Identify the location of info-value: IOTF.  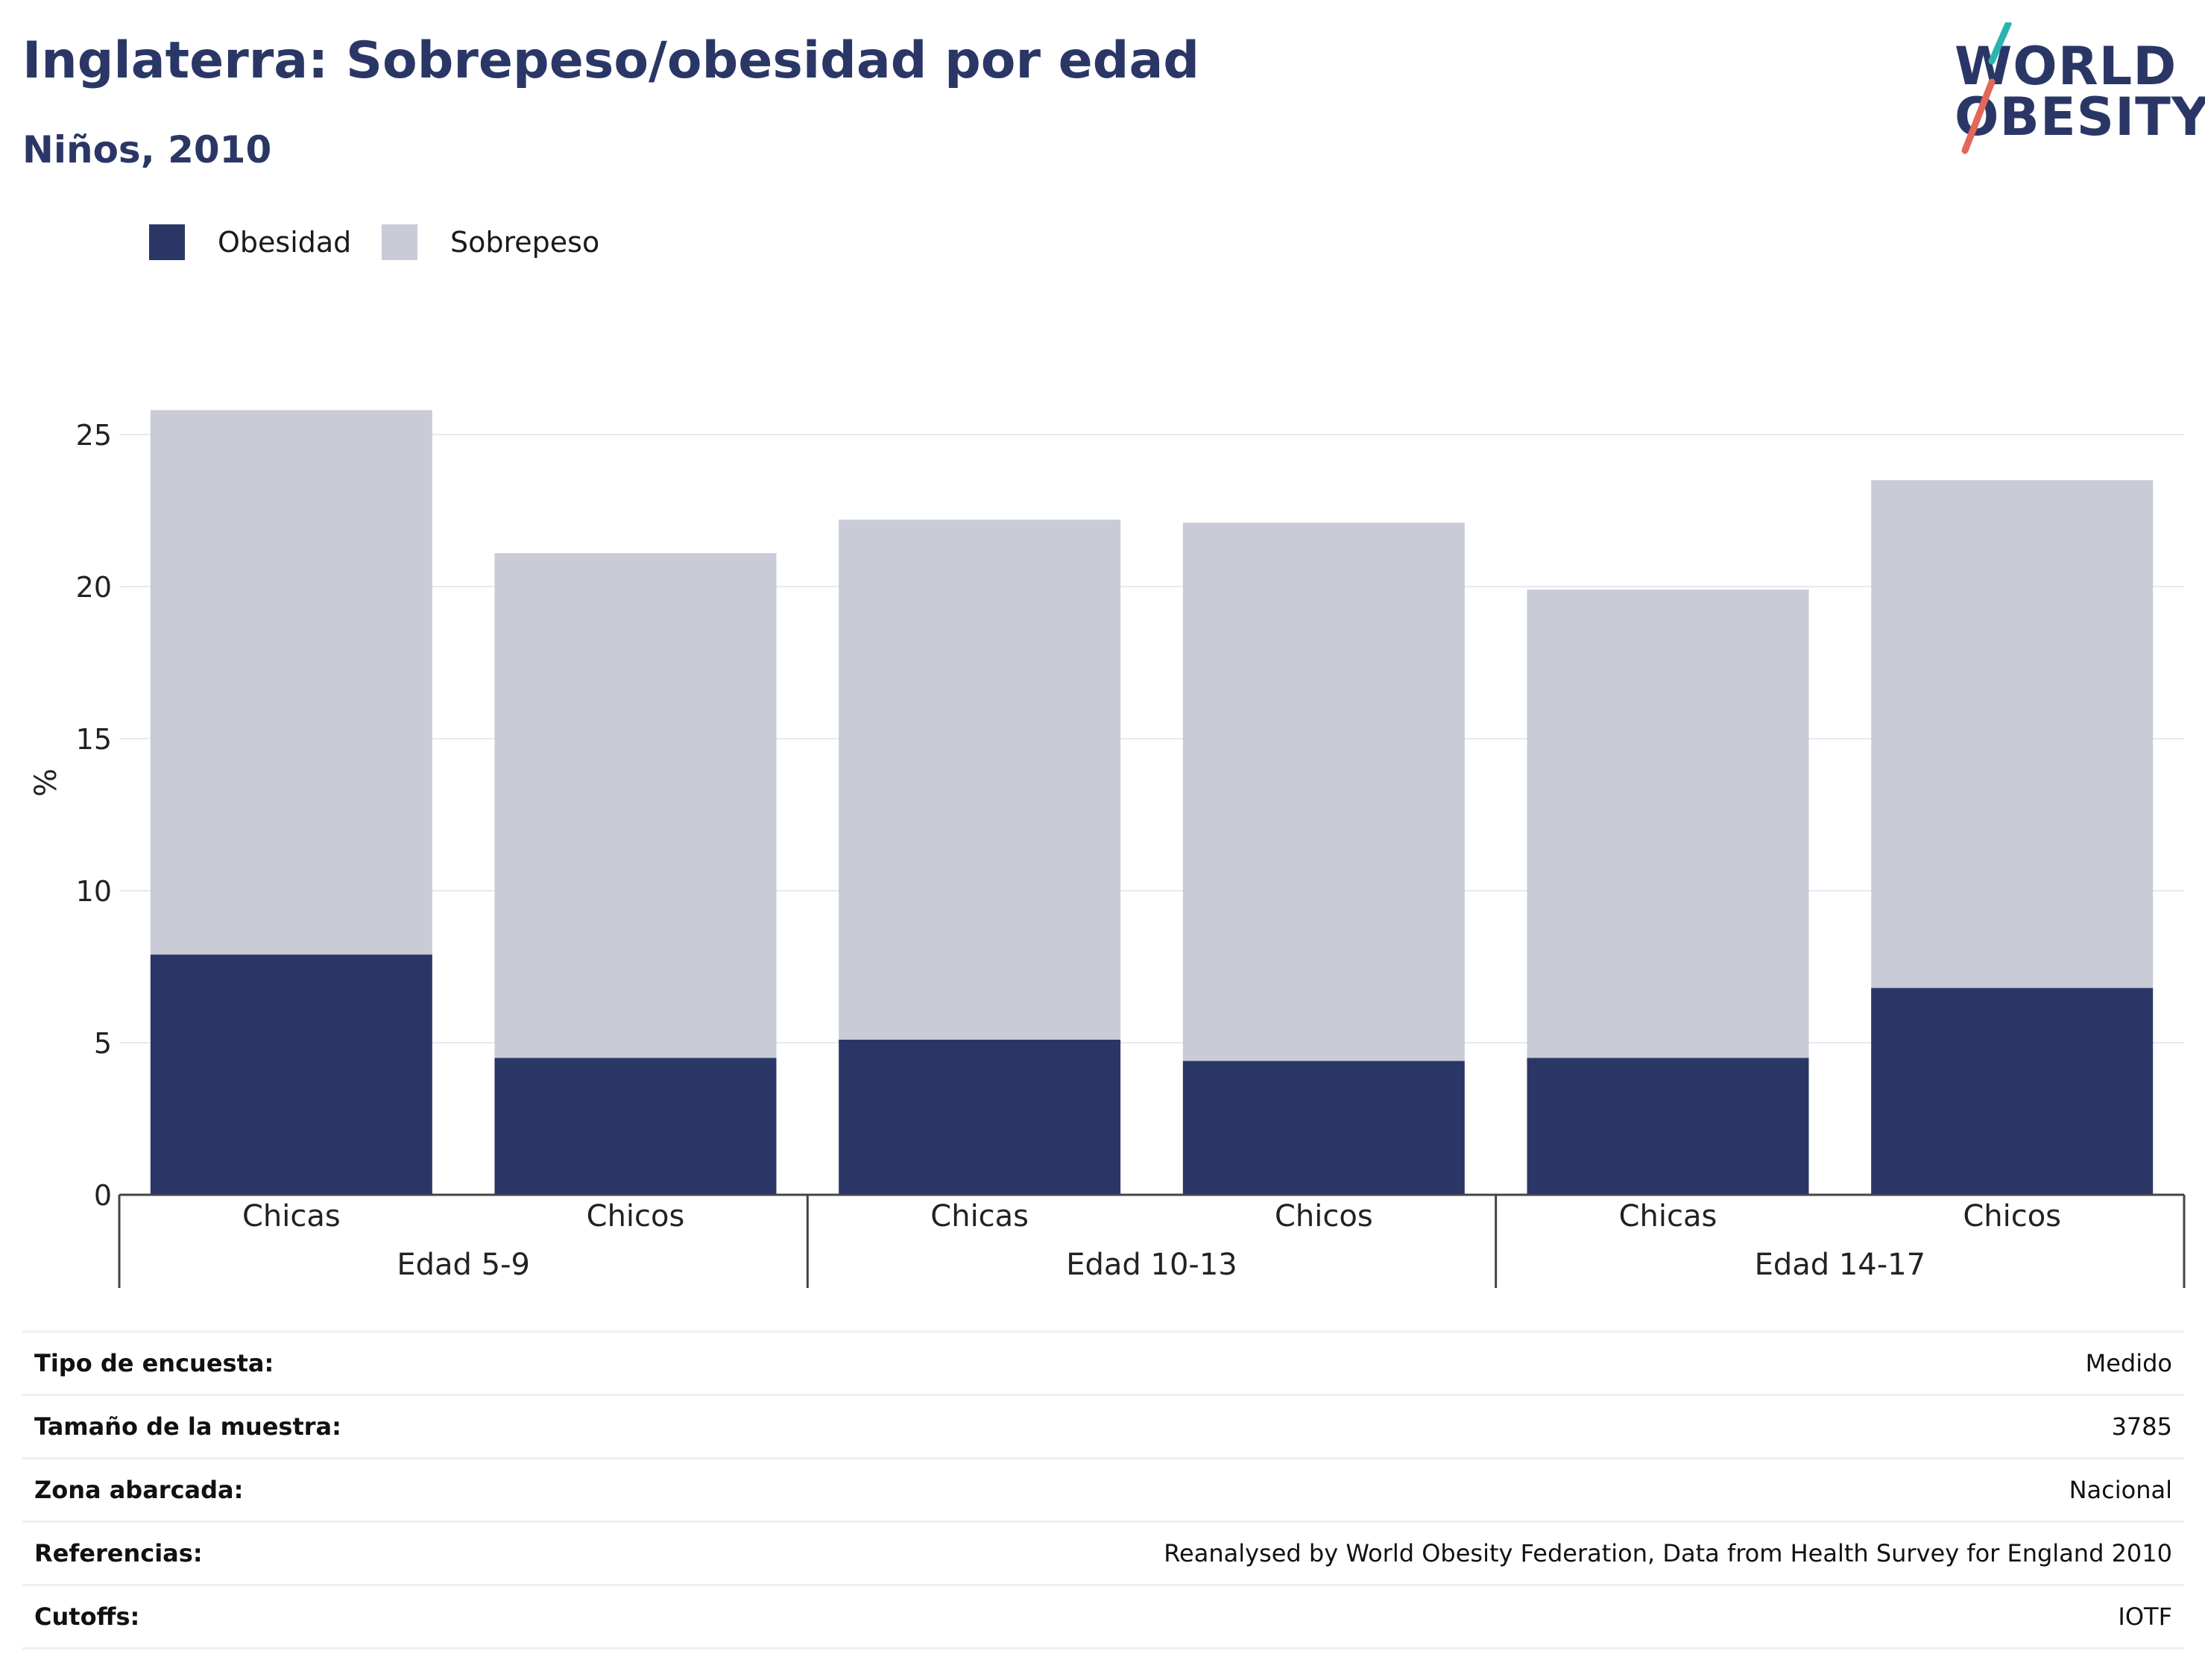
(2145, 1616).